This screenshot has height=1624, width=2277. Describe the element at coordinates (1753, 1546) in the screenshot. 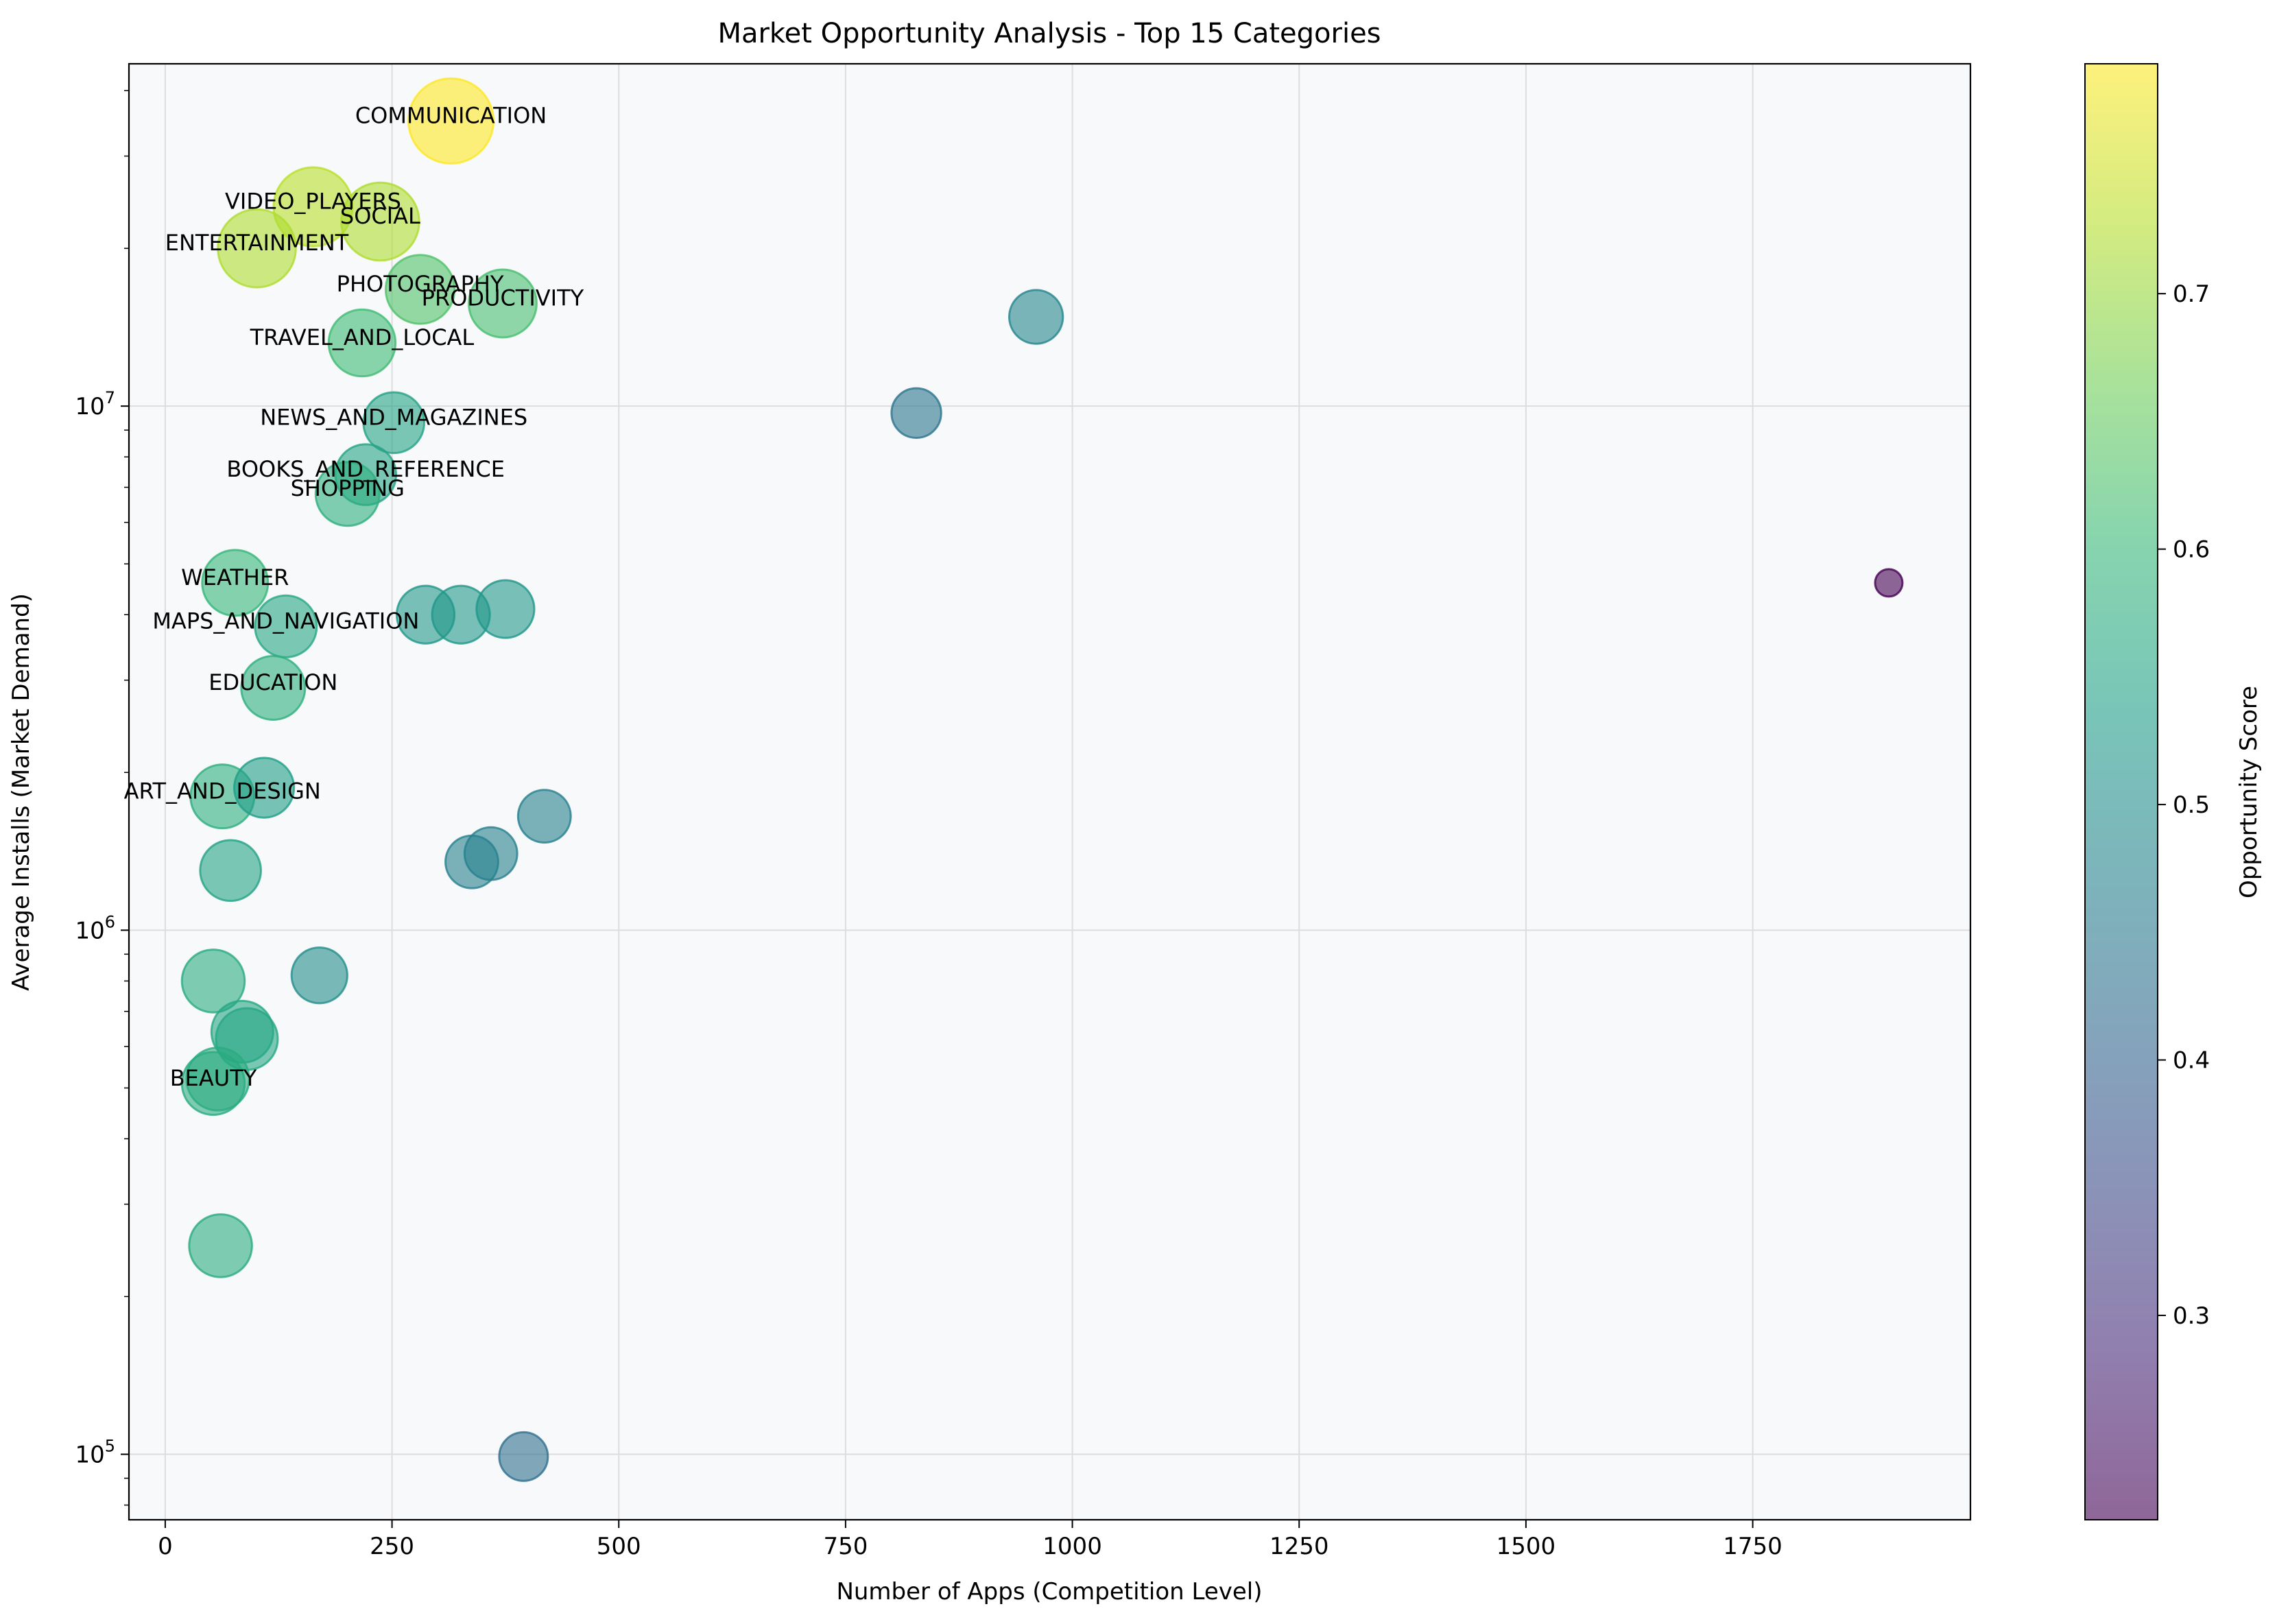

I see `x-tick-label: 1750` at that location.